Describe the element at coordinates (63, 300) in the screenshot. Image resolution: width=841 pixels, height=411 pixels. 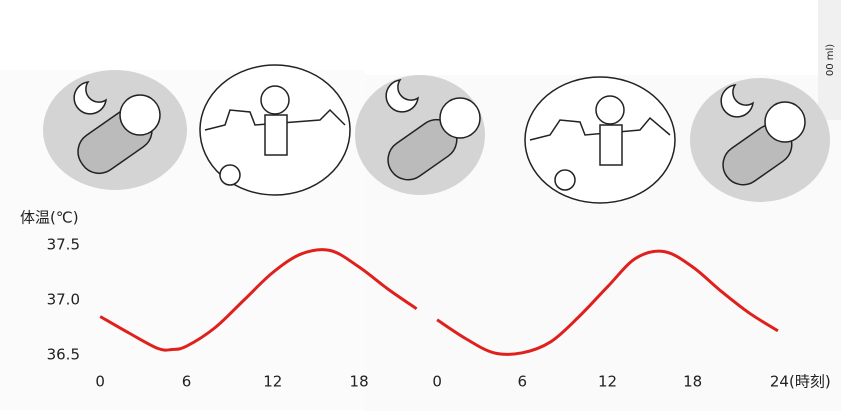
I see `y-tick-label: 37.0` at that location.